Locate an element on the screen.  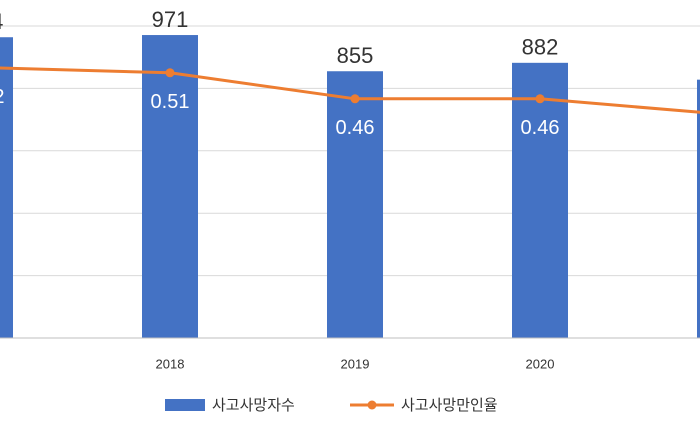
bar-value-label: 882 is located at coordinates (540, 47).